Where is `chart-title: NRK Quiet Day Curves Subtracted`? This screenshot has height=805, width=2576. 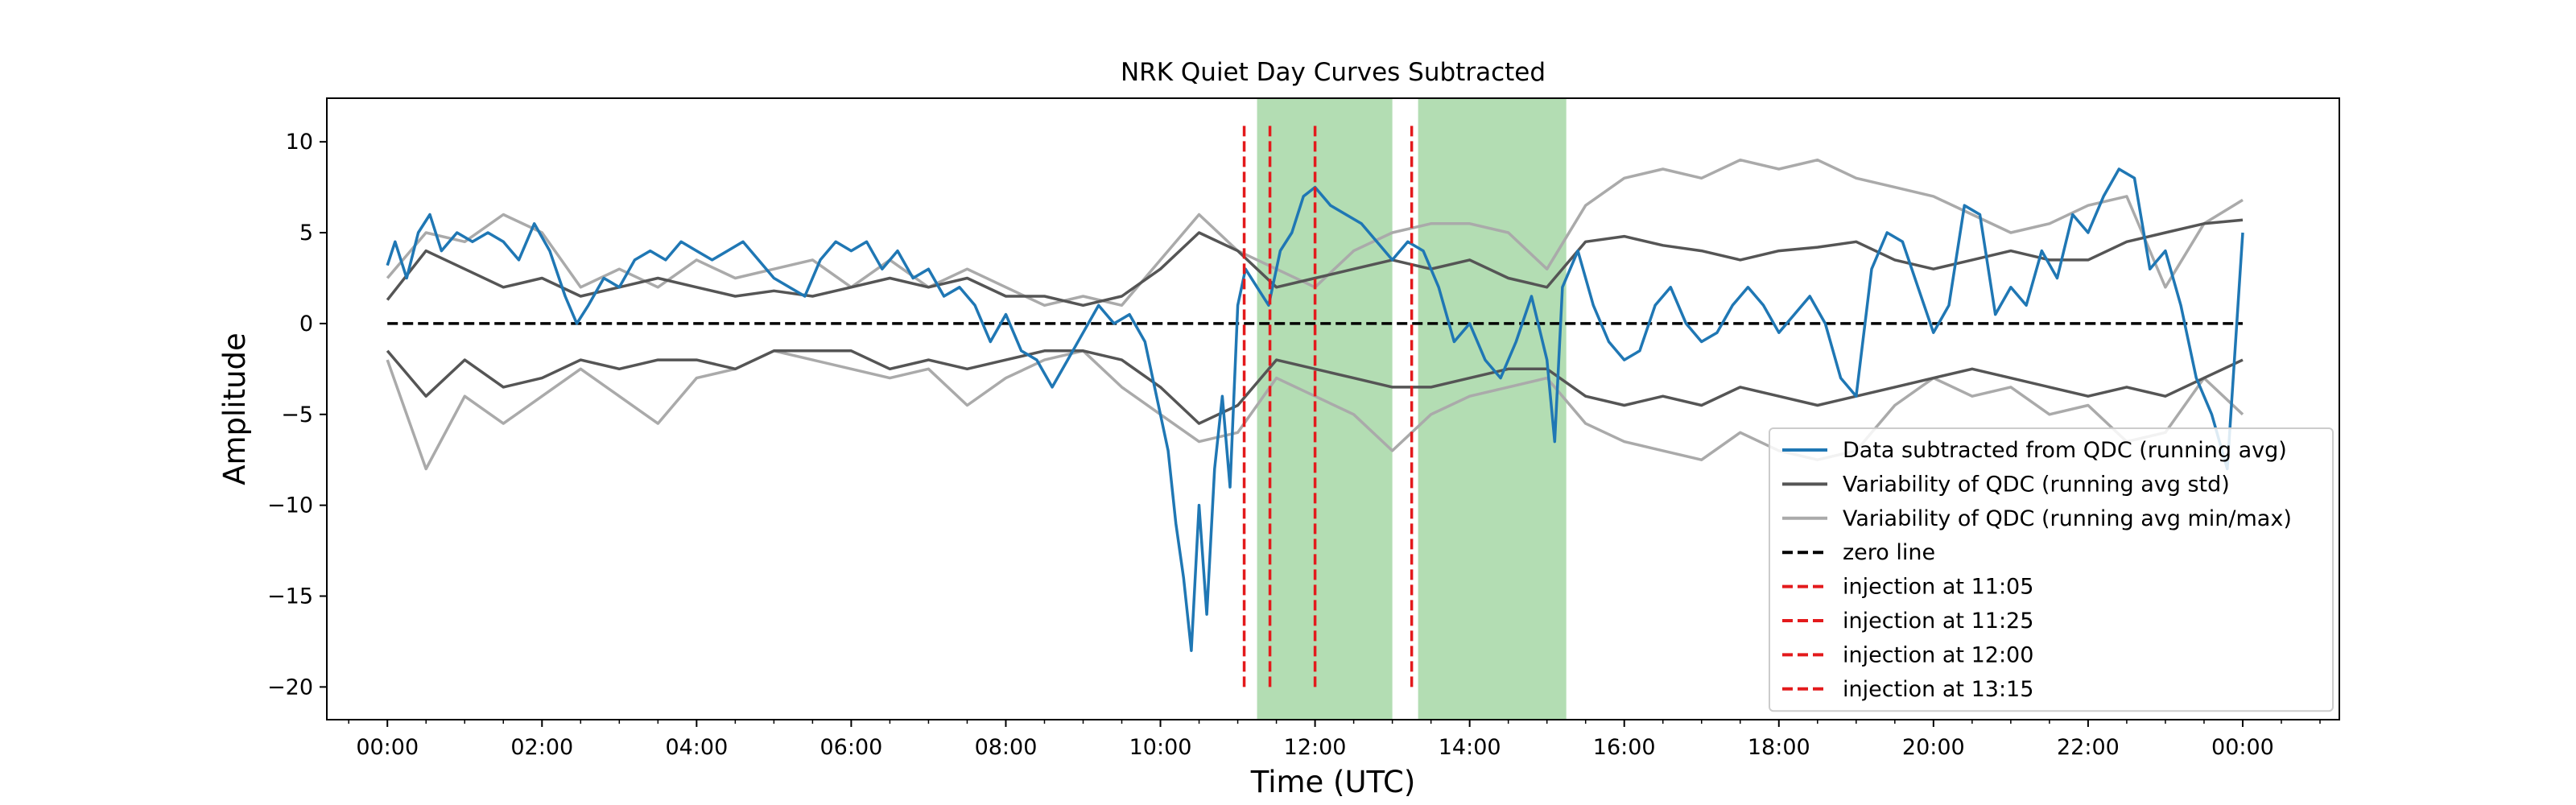 chart-title: NRK Quiet Day Curves Subtracted is located at coordinates (1333, 72).